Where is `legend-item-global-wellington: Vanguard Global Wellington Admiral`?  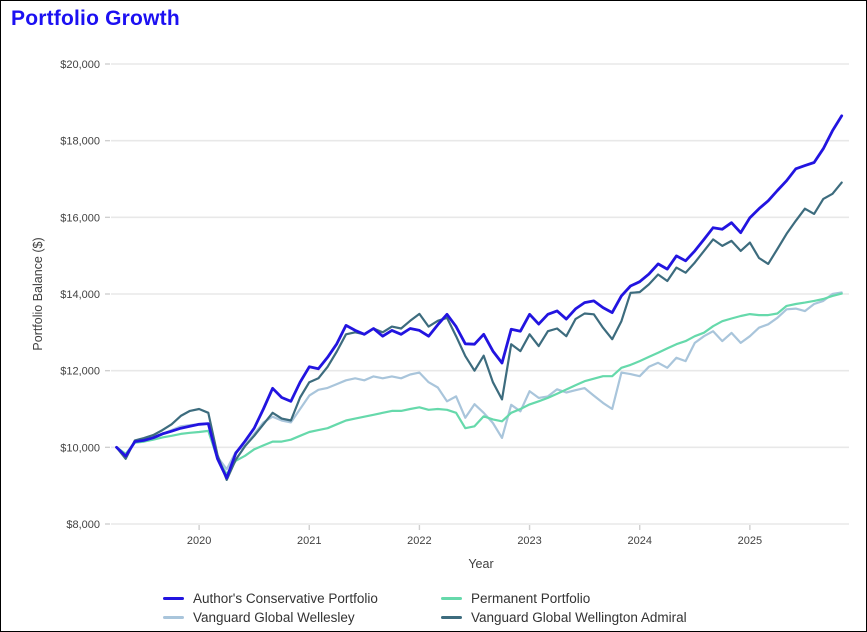 legend-item-global-wellington: Vanguard Global Wellington Admiral is located at coordinates (564, 617).